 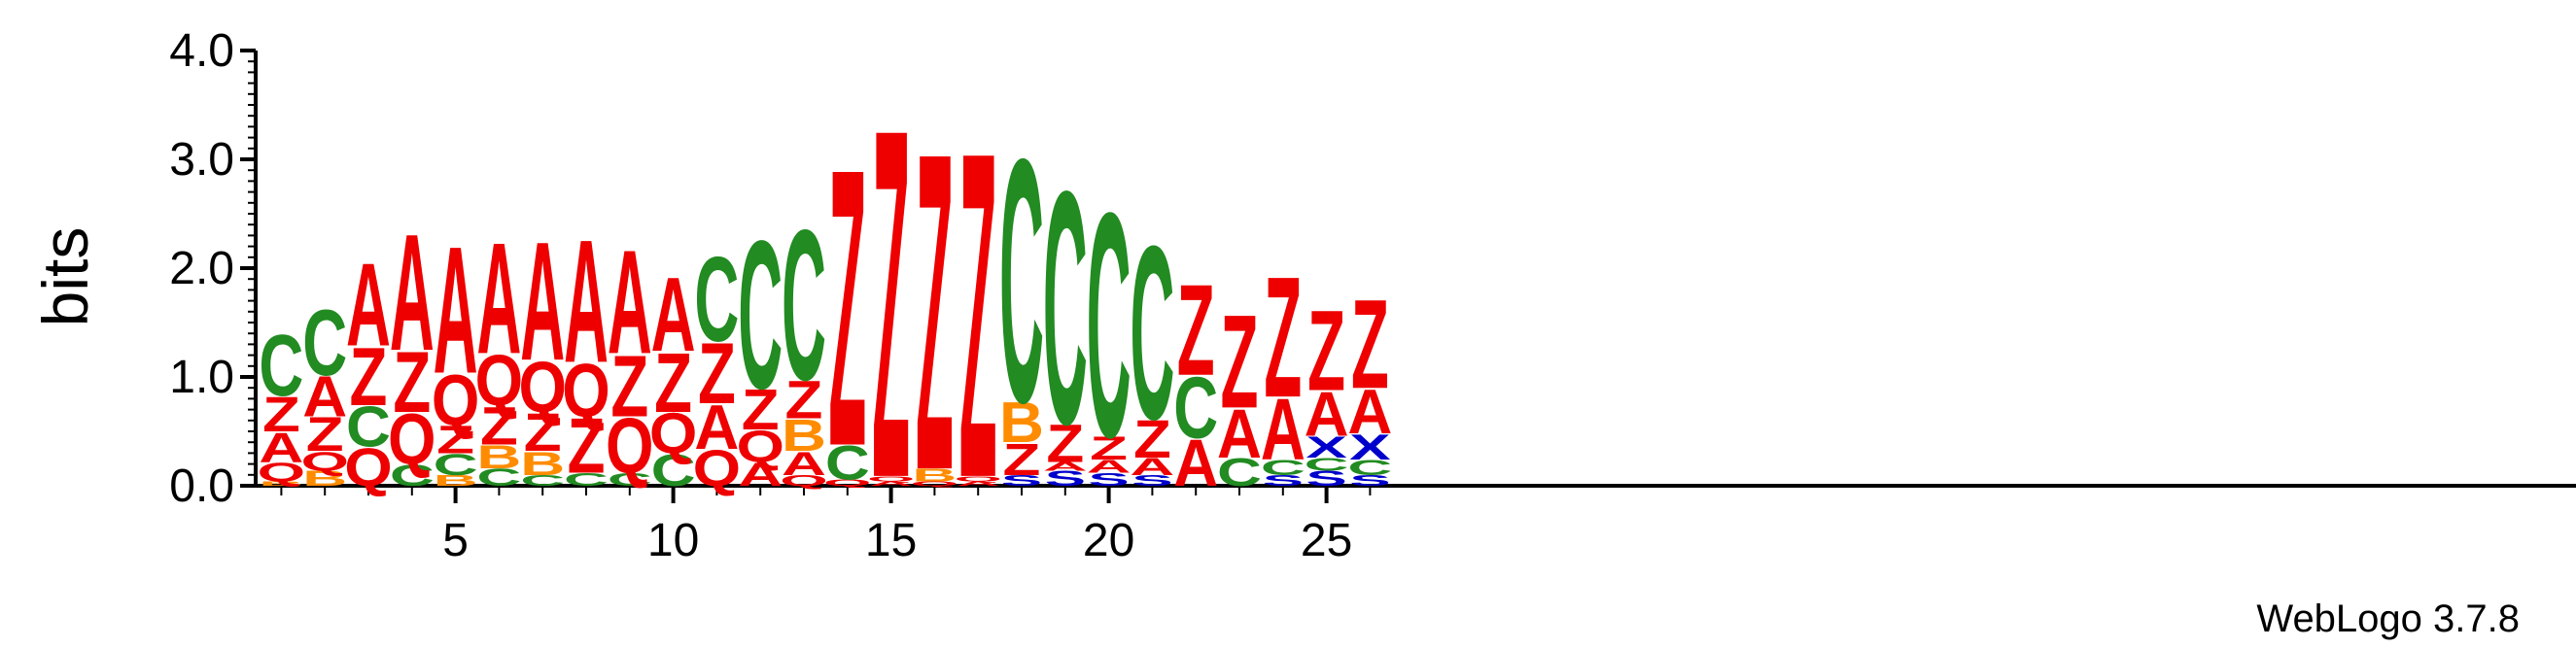 I want to click on y-axis-label: bits, so click(x=65, y=277).